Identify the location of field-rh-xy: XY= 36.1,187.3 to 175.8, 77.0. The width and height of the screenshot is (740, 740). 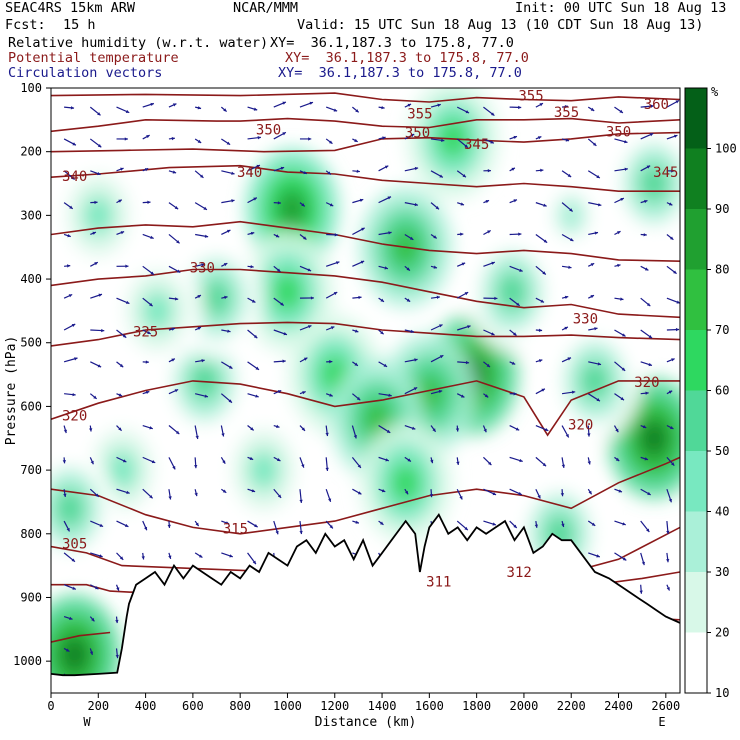
(392, 43).